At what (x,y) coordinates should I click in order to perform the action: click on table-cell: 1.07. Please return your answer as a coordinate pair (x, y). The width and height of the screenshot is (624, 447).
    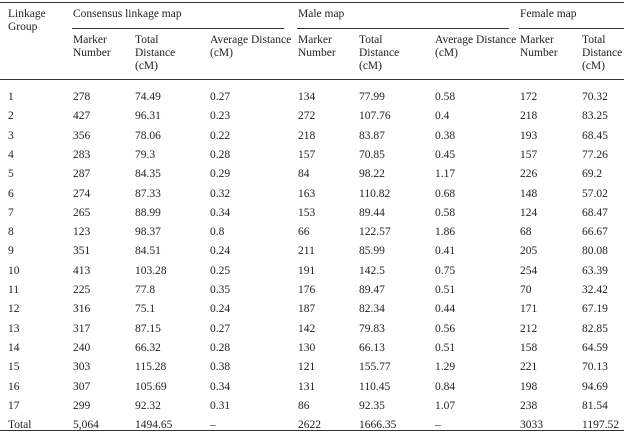
    Looking at the image, I should click on (445, 405).